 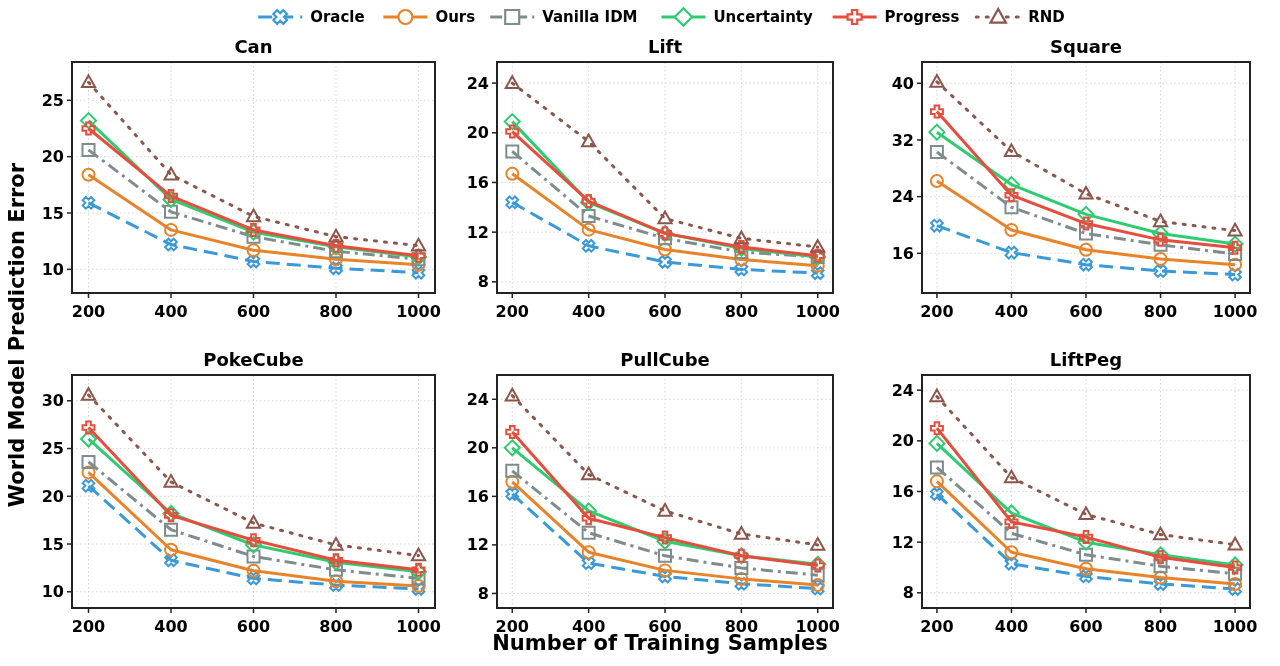 What do you see at coordinates (665, 359) in the screenshot?
I see `chart-title: PullCube` at bounding box center [665, 359].